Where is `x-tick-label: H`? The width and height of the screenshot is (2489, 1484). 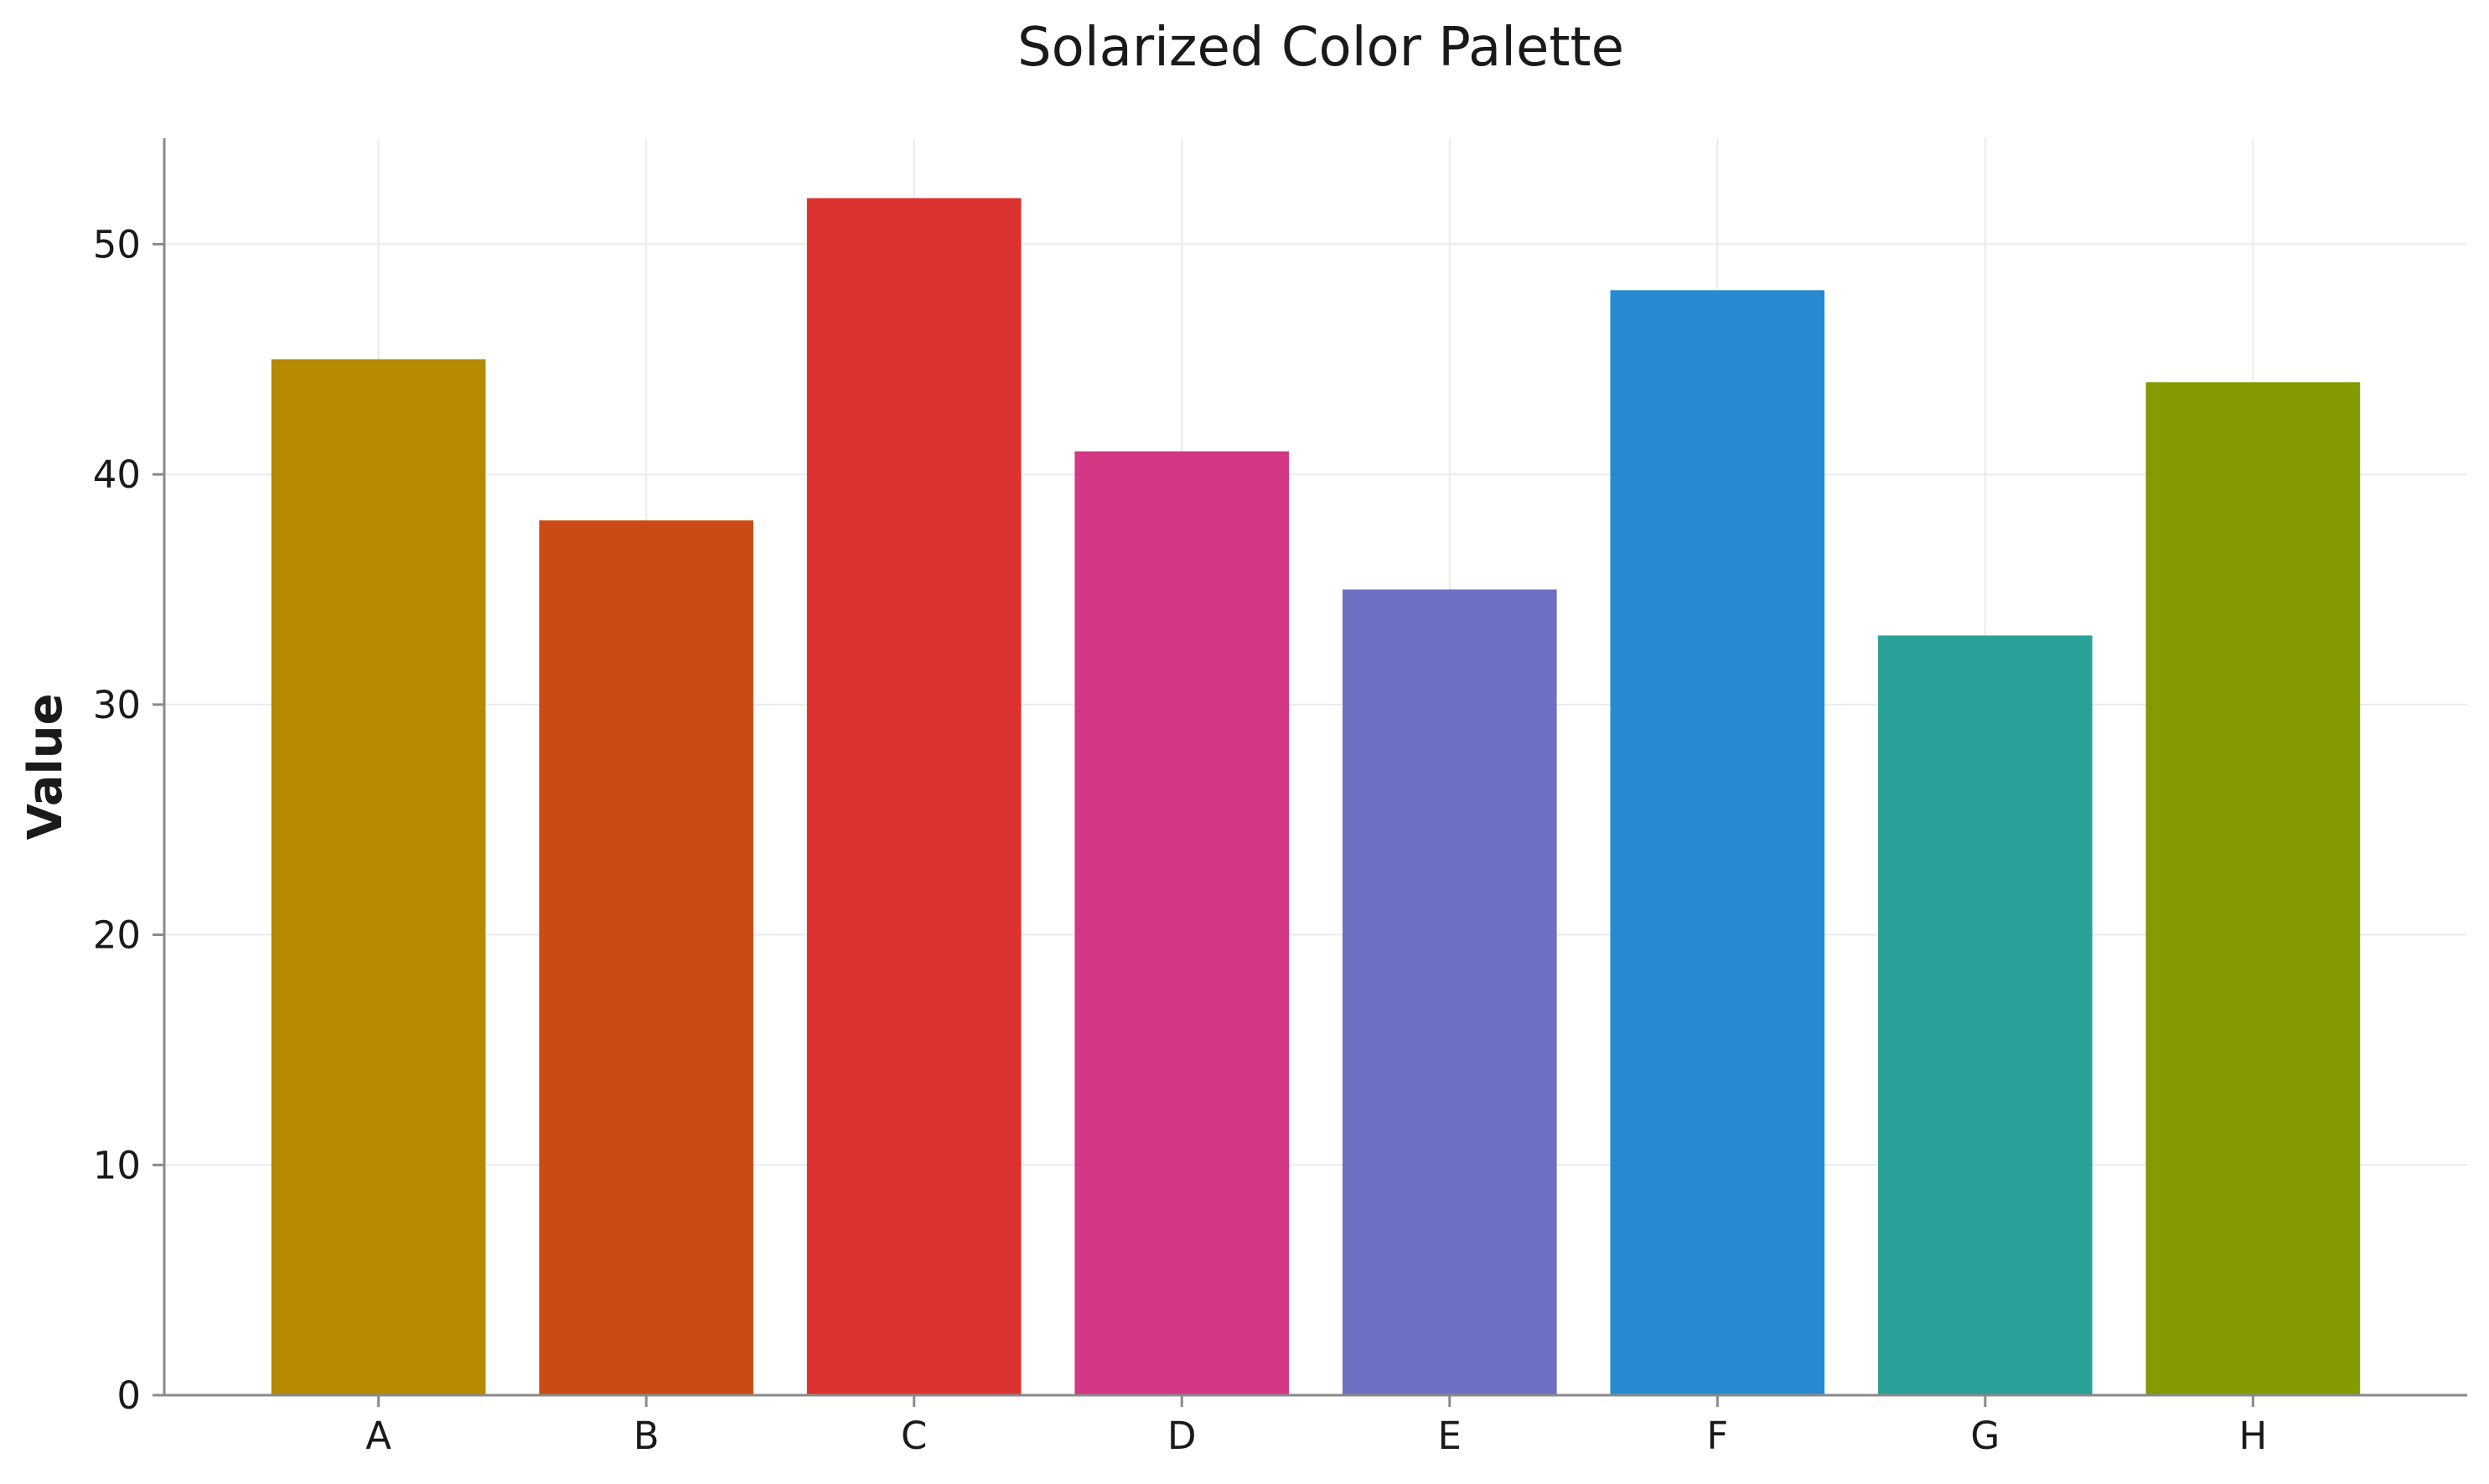 x-tick-label: H is located at coordinates (2253, 1436).